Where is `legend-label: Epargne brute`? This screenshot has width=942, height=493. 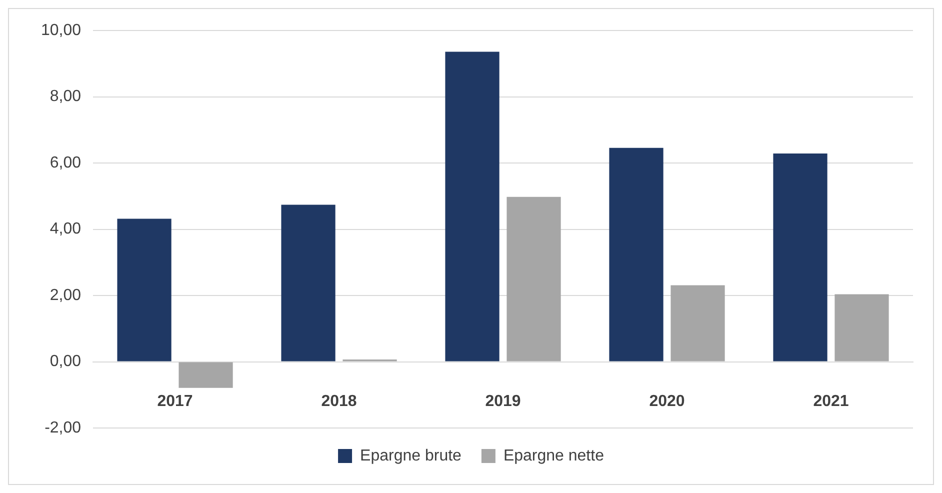 legend-label: Epargne brute is located at coordinates (411, 455).